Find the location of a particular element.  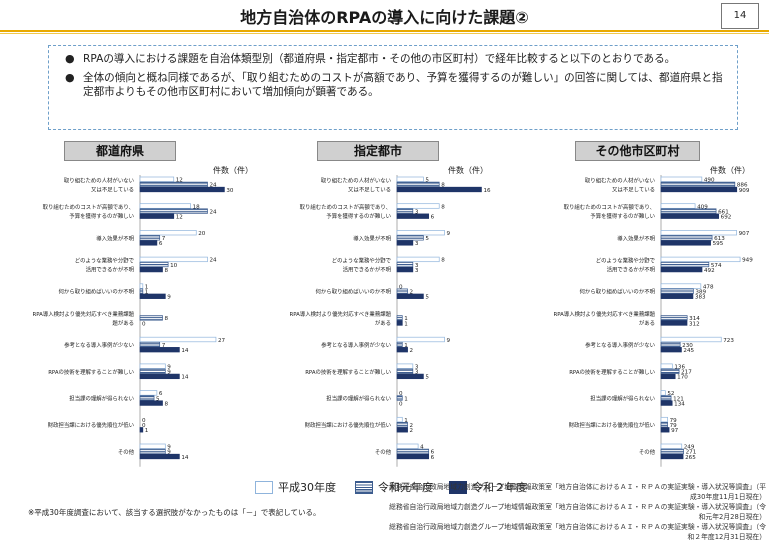

data-label-r2: 492 is located at coordinates (709, 271).